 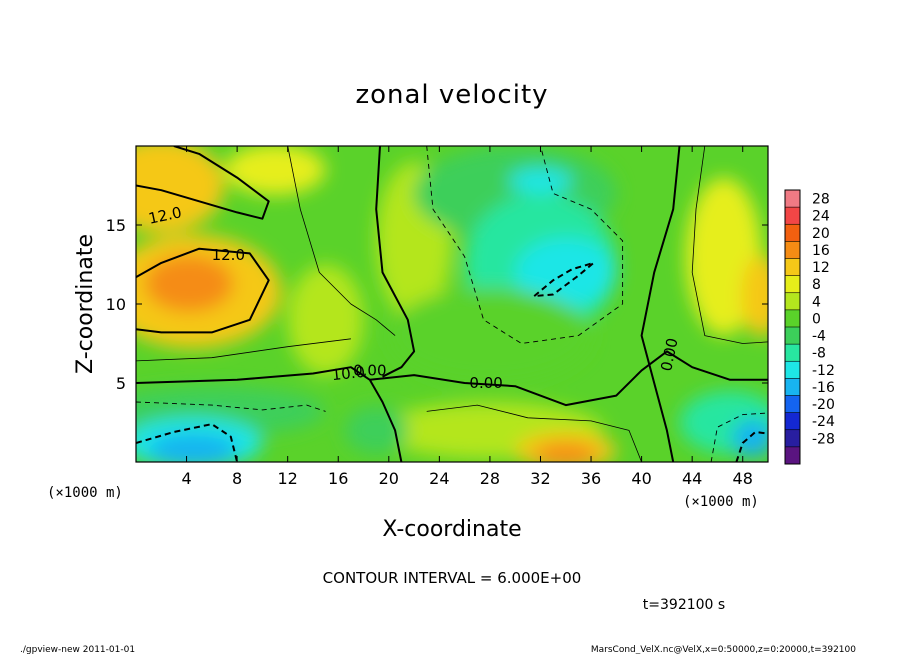 I want to click on x-tick-label: 40, so click(x=641, y=478).